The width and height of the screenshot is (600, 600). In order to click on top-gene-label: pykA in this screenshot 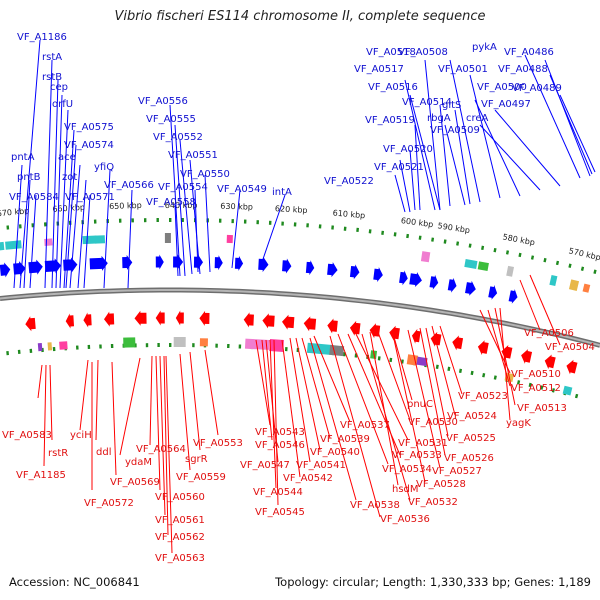, I will do `click(484, 47)`.